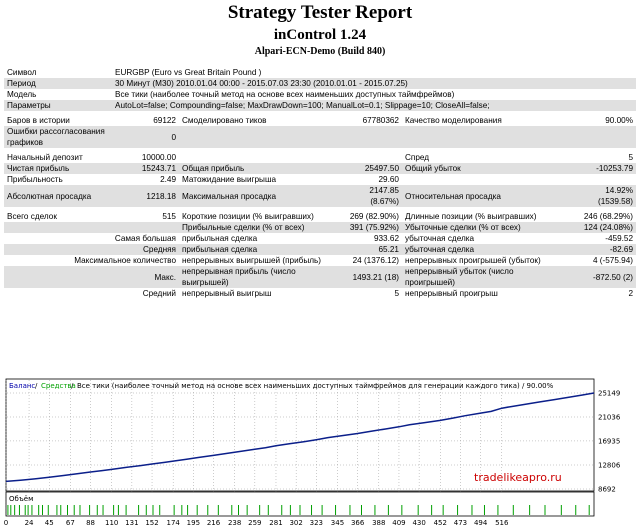 The image size is (640, 530). What do you see at coordinates (295, 523) in the screenshot?
I see `x-tick-label: 302` at bounding box center [295, 523].